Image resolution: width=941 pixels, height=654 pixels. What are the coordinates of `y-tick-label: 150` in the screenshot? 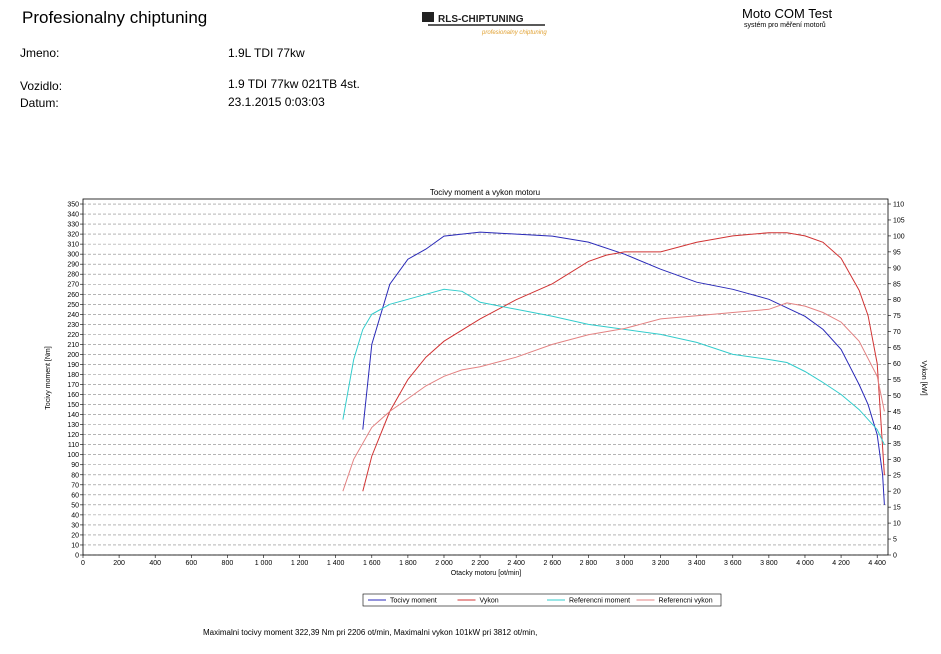 It's located at (73, 405).